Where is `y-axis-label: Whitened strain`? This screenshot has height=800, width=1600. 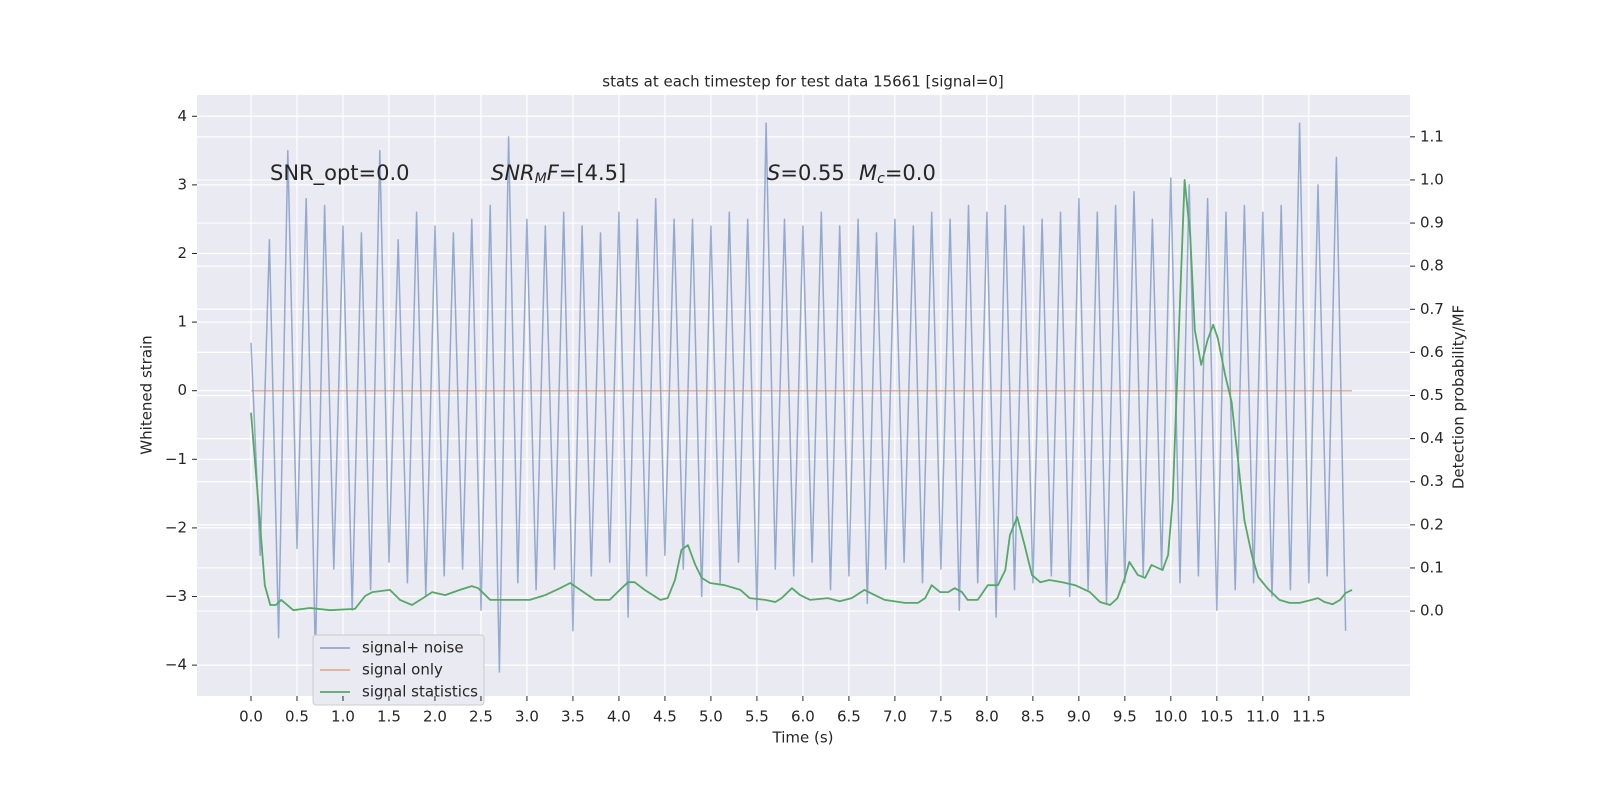
y-axis-label: Whitened strain is located at coordinates (147, 394).